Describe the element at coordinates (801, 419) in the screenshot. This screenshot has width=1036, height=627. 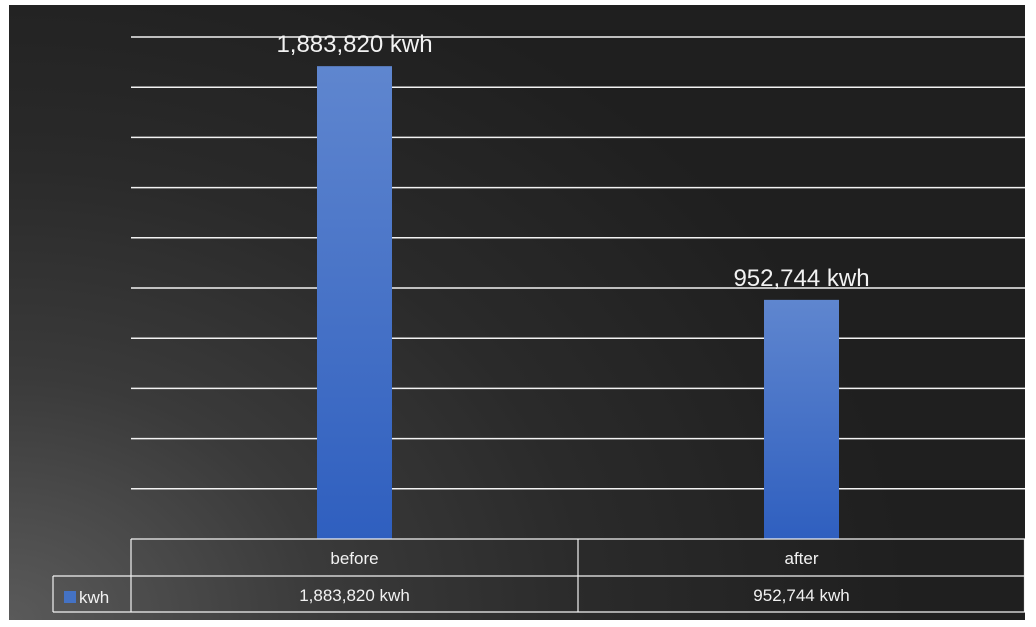
I see `bar-after` at that location.